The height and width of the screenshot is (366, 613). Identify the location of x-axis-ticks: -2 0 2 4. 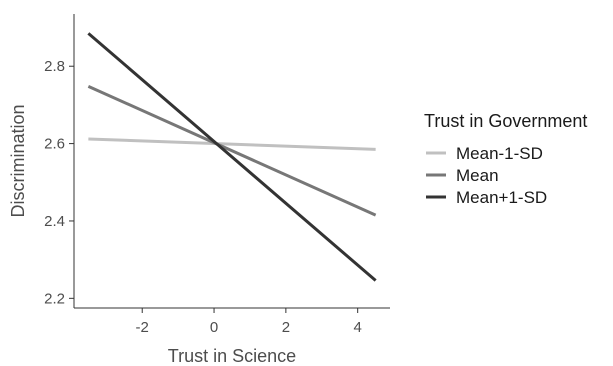
(249, 322).